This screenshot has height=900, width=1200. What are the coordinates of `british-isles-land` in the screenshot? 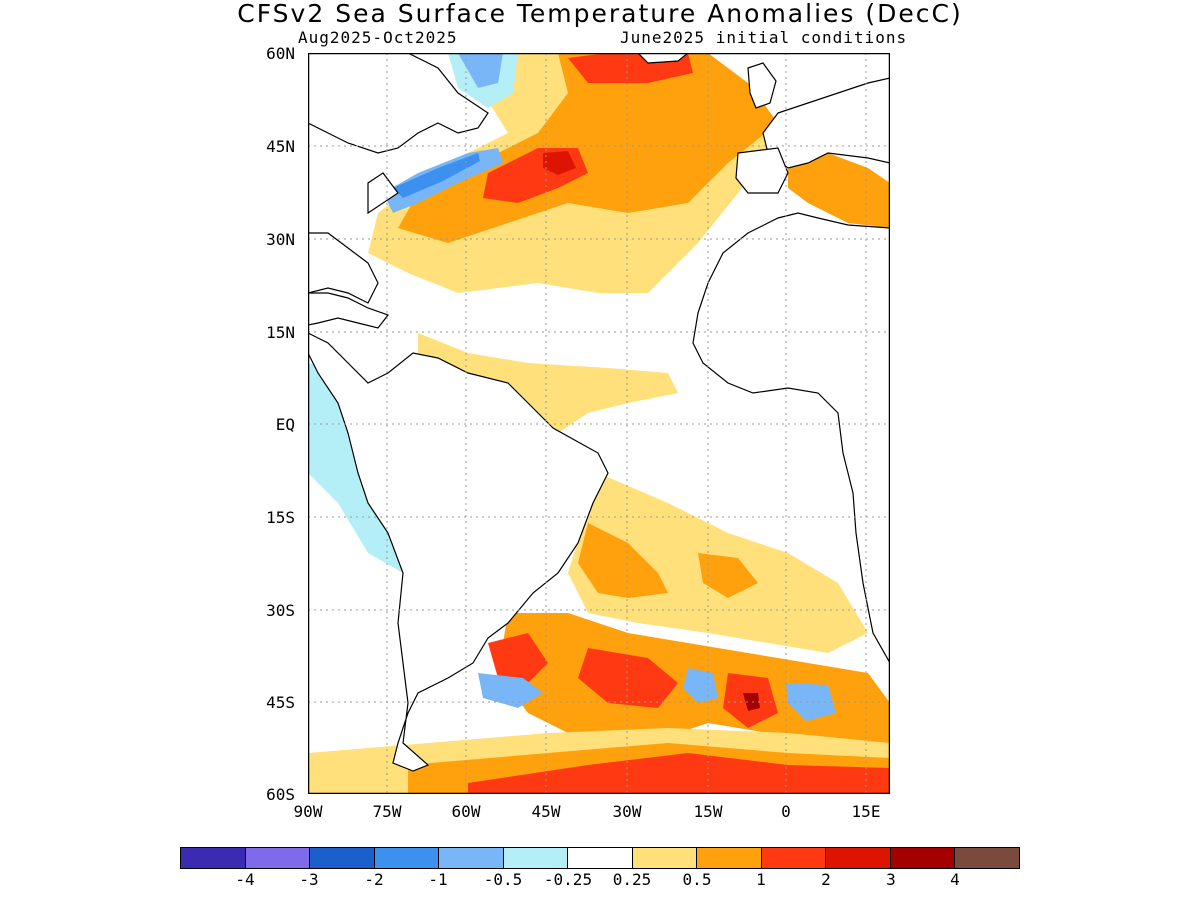 It's located at (762, 85).